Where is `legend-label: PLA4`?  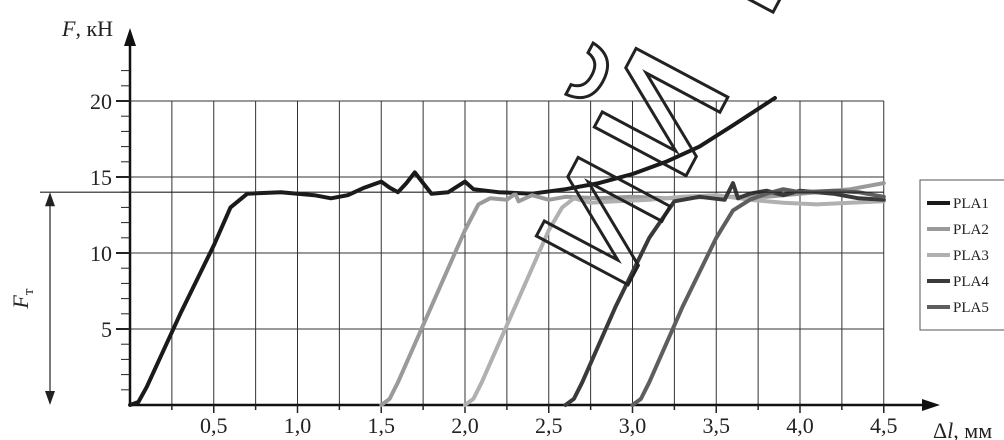 legend-label: PLA4 is located at coordinates (971, 282).